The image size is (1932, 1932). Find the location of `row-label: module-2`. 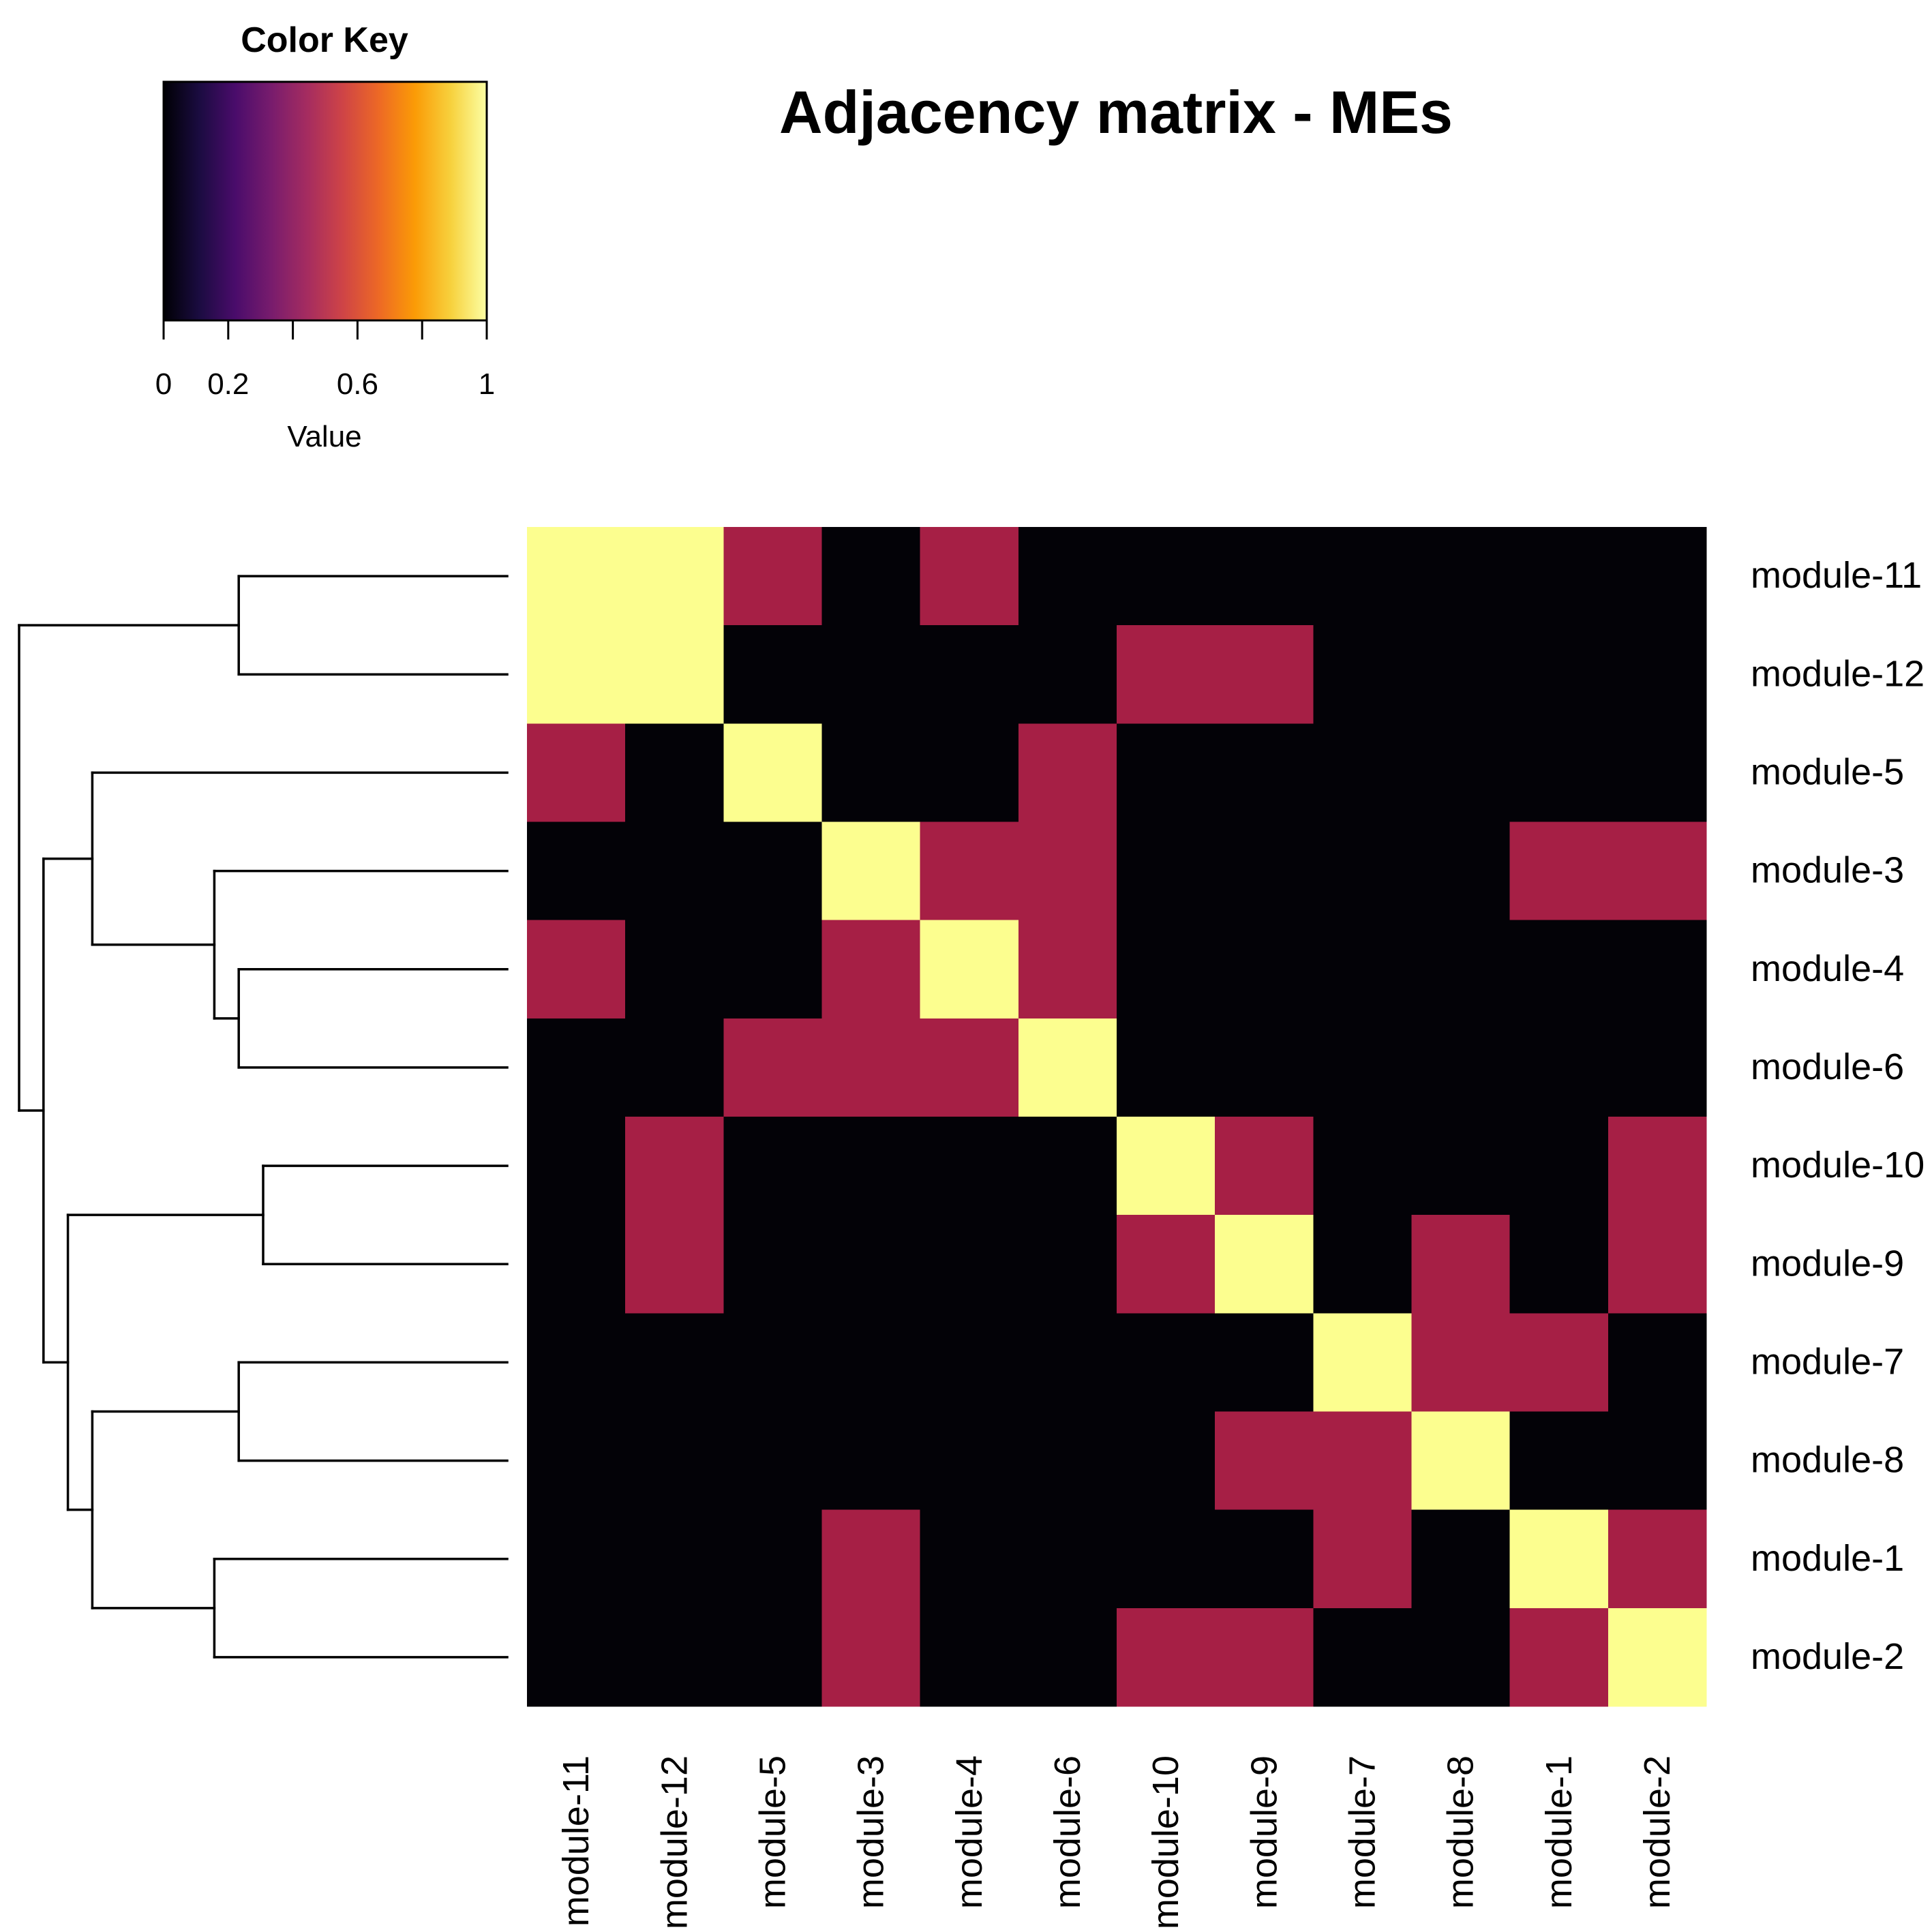

row-label: module-2 is located at coordinates (1828, 1656).